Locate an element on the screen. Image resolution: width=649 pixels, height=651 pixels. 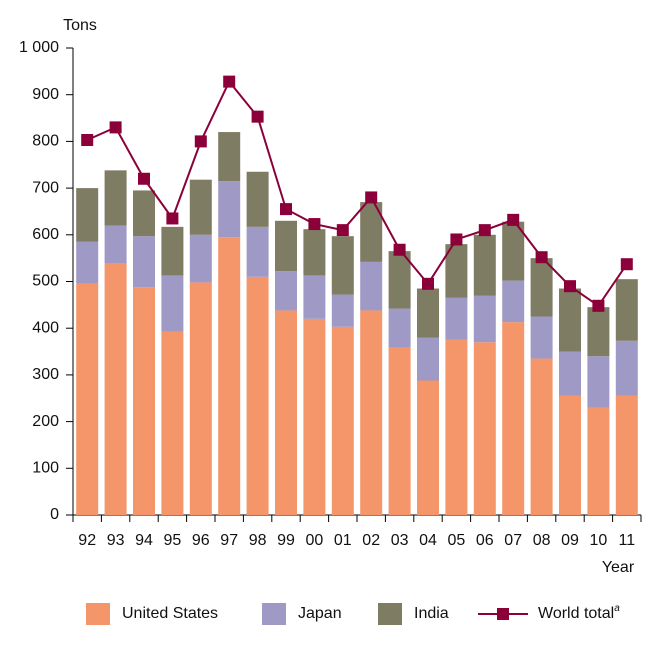
y-tick-label: 500 is located at coordinates (45, 281).